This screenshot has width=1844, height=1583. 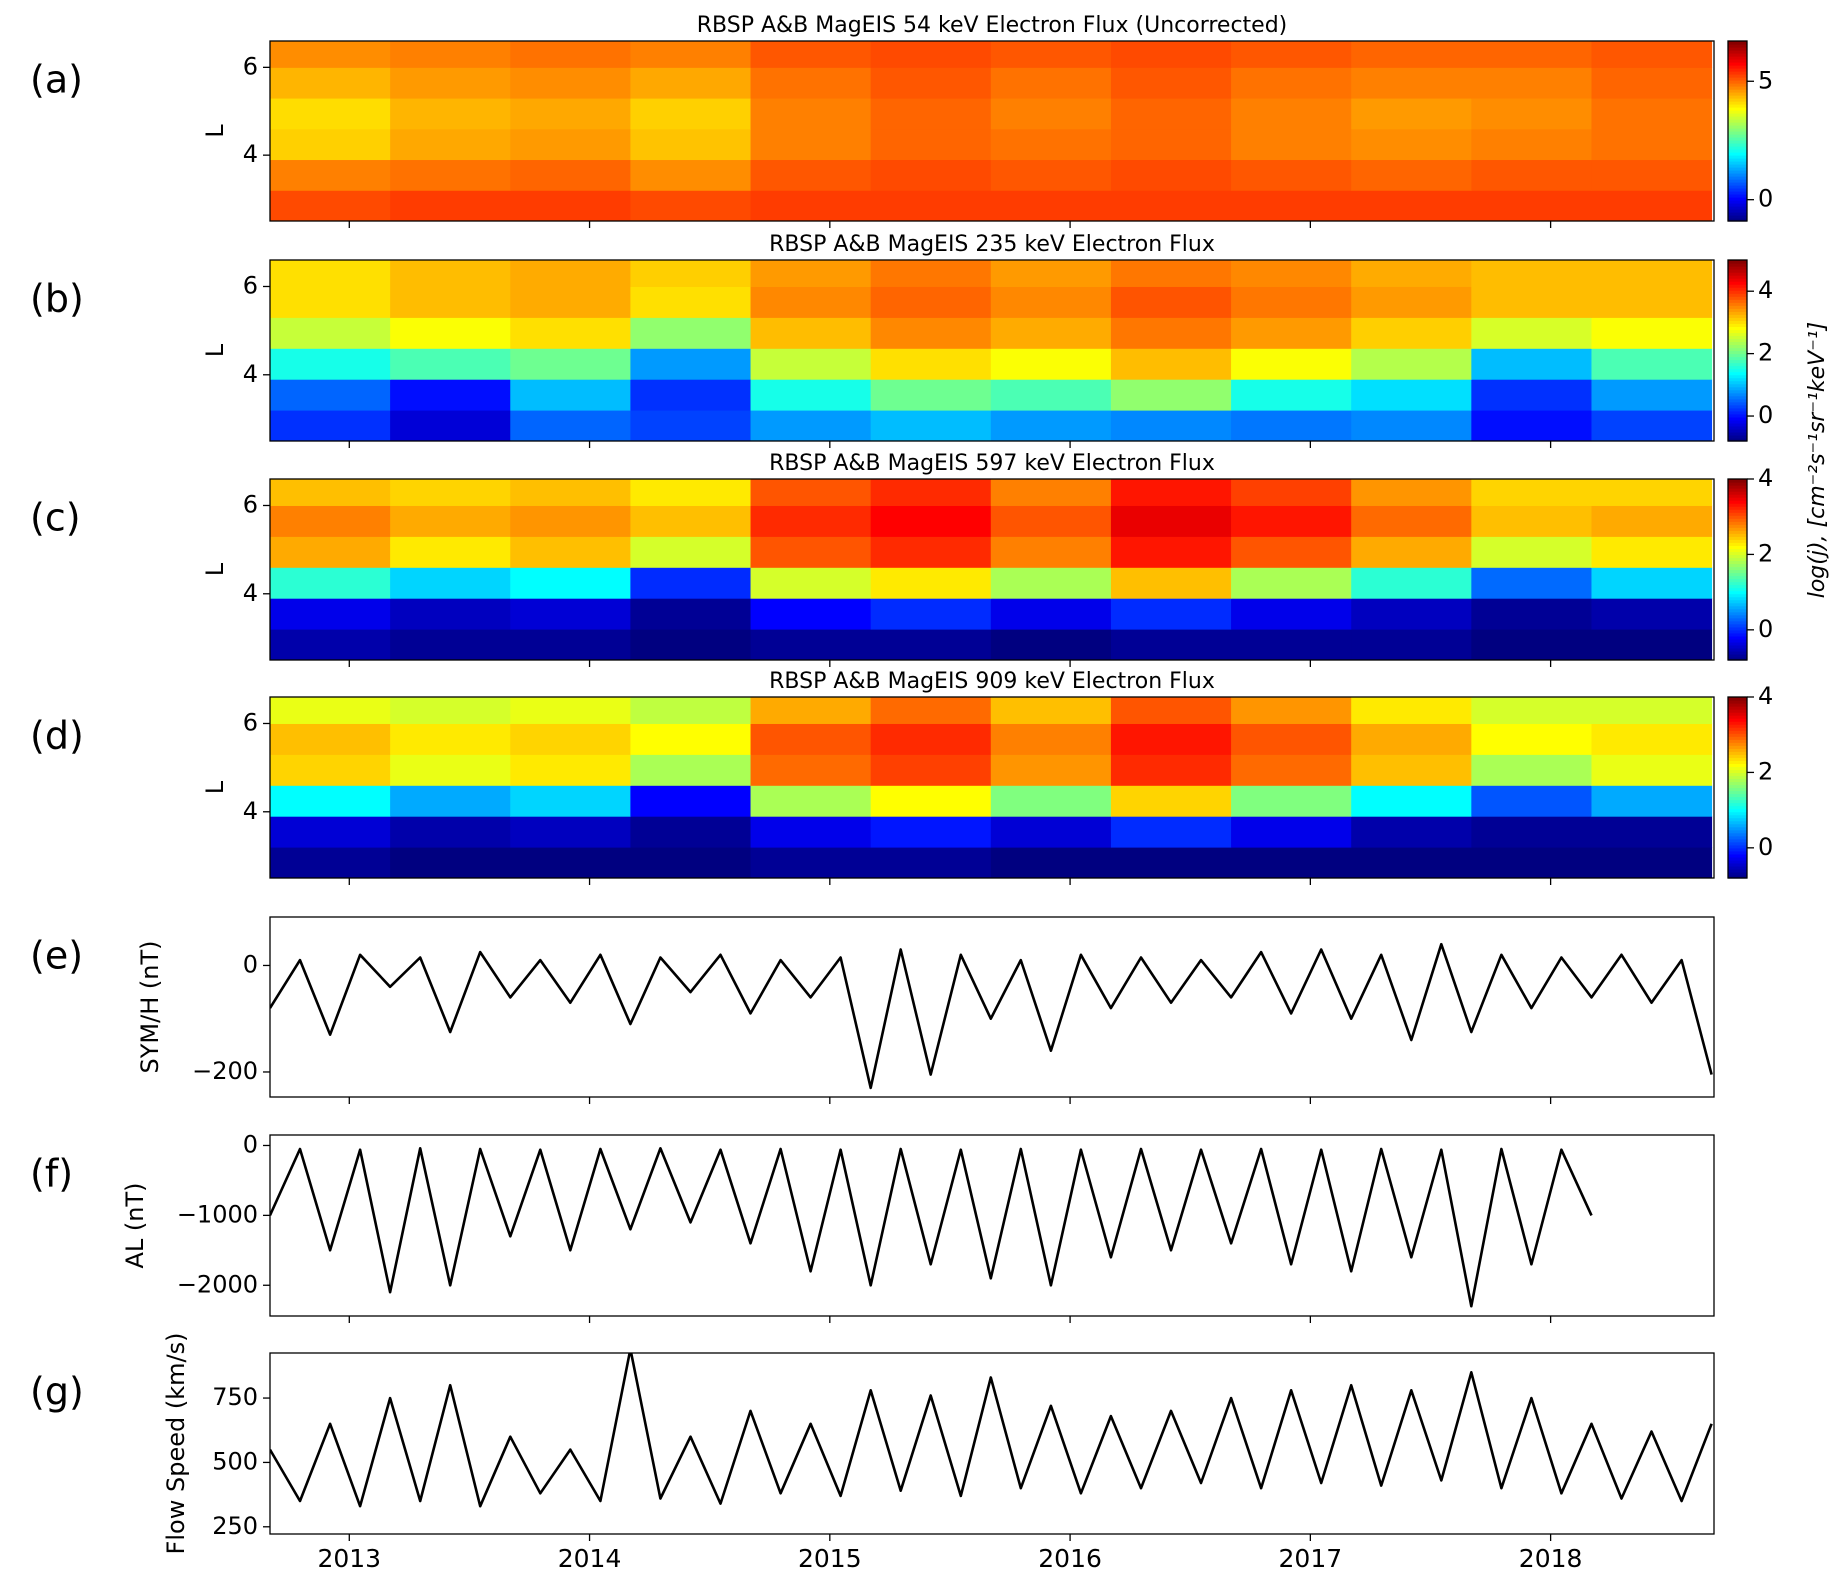 What do you see at coordinates (830, 1558) in the screenshot?
I see `x-tick-label: 2015` at bounding box center [830, 1558].